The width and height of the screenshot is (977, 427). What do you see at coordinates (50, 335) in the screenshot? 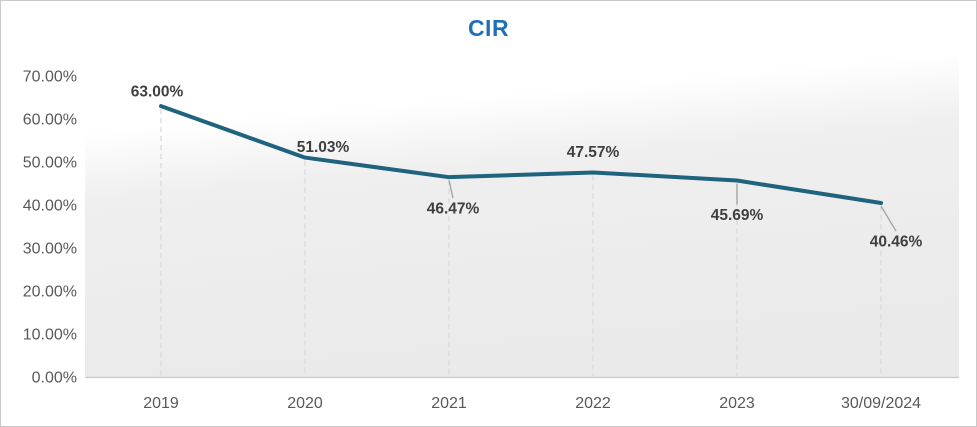
I see `y-axis-tick-label: 10.00%` at bounding box center [50, 335].